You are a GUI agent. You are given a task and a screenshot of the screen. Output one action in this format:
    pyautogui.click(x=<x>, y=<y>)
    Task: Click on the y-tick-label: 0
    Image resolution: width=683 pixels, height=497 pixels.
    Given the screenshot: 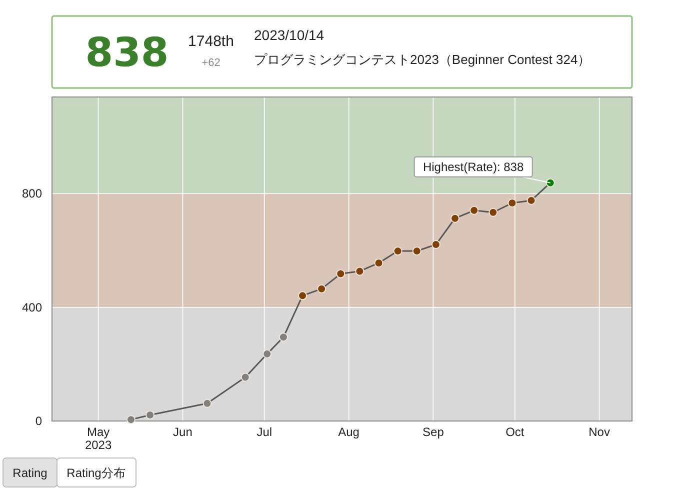 What is the action you would take?
    pyautogui.click(x=38, y=421)
    